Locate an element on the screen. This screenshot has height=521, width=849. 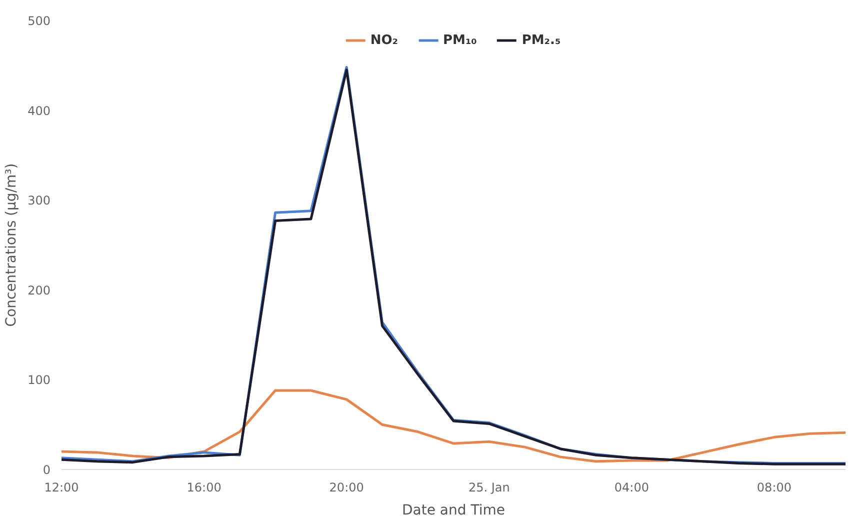
x-tick-label: 25. Jan is located at coordinates (489, 487).